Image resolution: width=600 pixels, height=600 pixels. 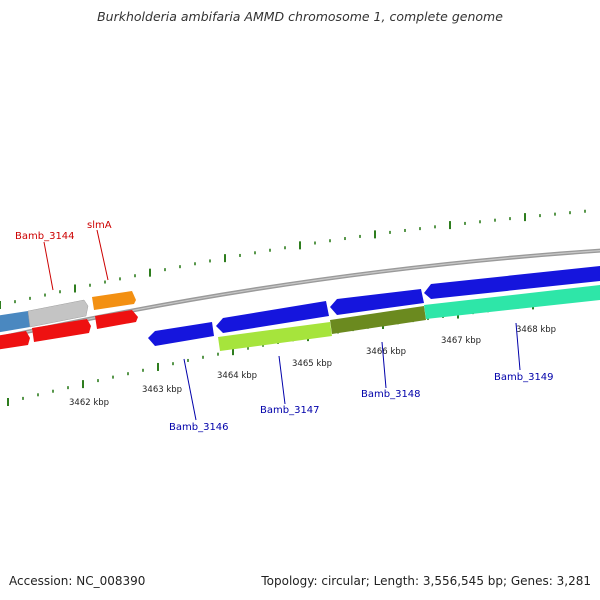 What do you see at coordinates (461, 341) in the screenshot?
I see `tick-label: 3467 kbp` at bounding box center [461, 341].